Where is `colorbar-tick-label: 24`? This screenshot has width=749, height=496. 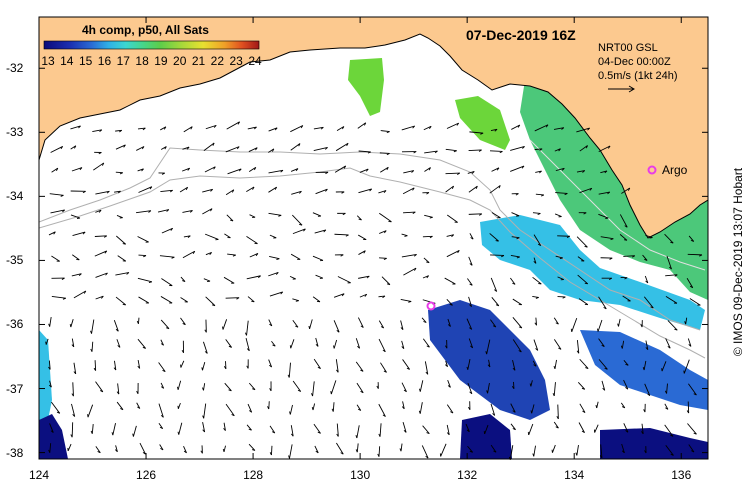
colorbar-tick-label: 24 is located at coordinates (255, 61).